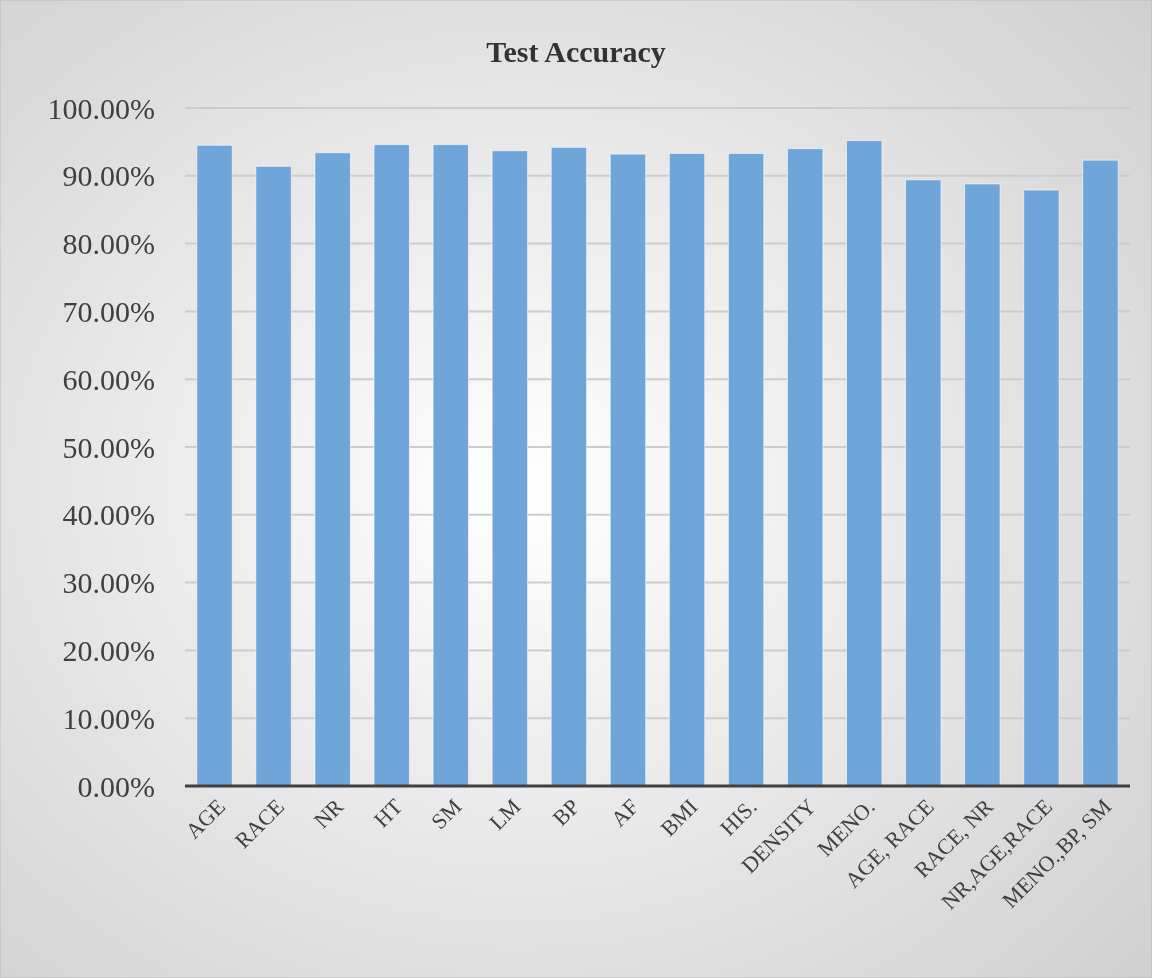 The height and width of the screenshot is (978, 1152). I want to click on x-tick-label: AF, so click(624, 812).